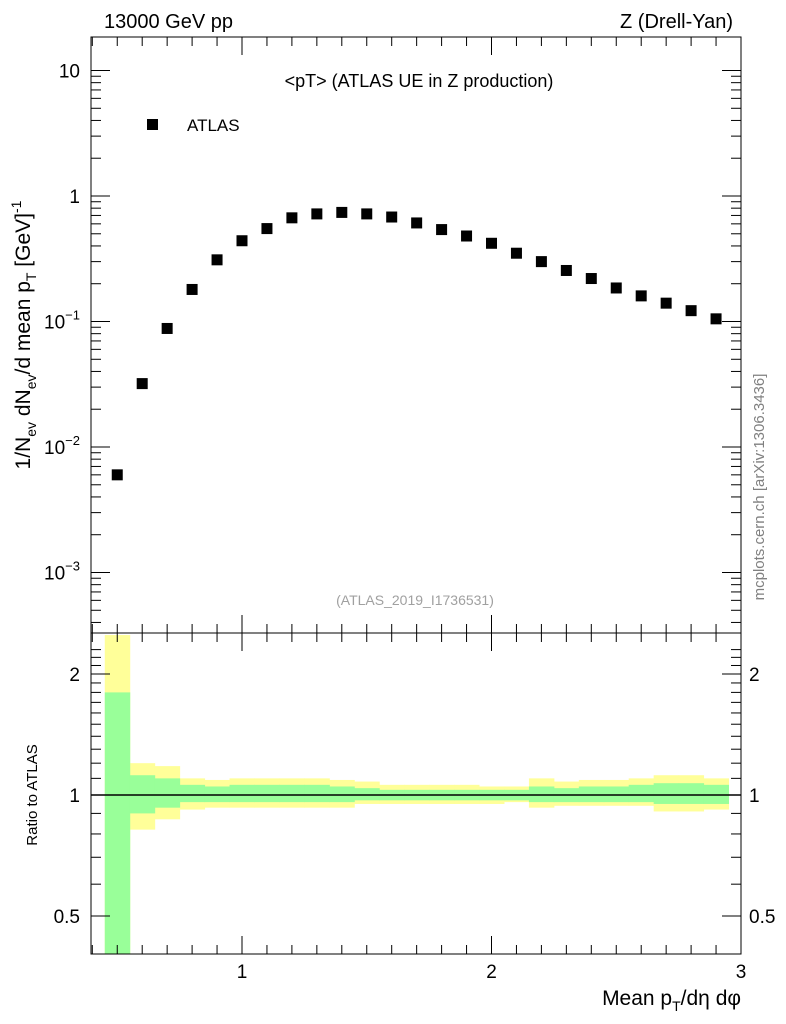 The image size is (786, 1024). I want to click on ratio-y-tick-label: 1, so click(74, 796).